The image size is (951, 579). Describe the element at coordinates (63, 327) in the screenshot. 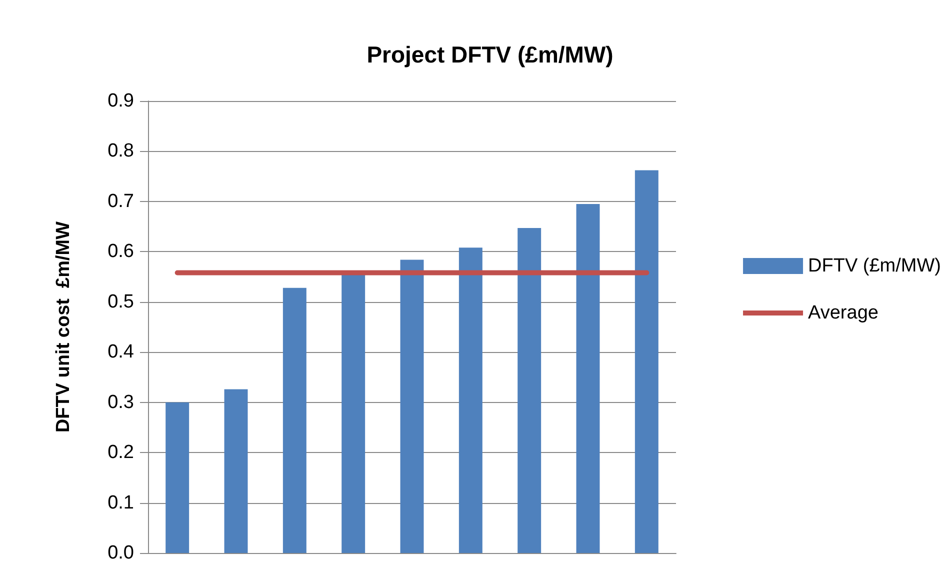

I see `y-axis-title: DFTV unit cost £m/MW` at that location.